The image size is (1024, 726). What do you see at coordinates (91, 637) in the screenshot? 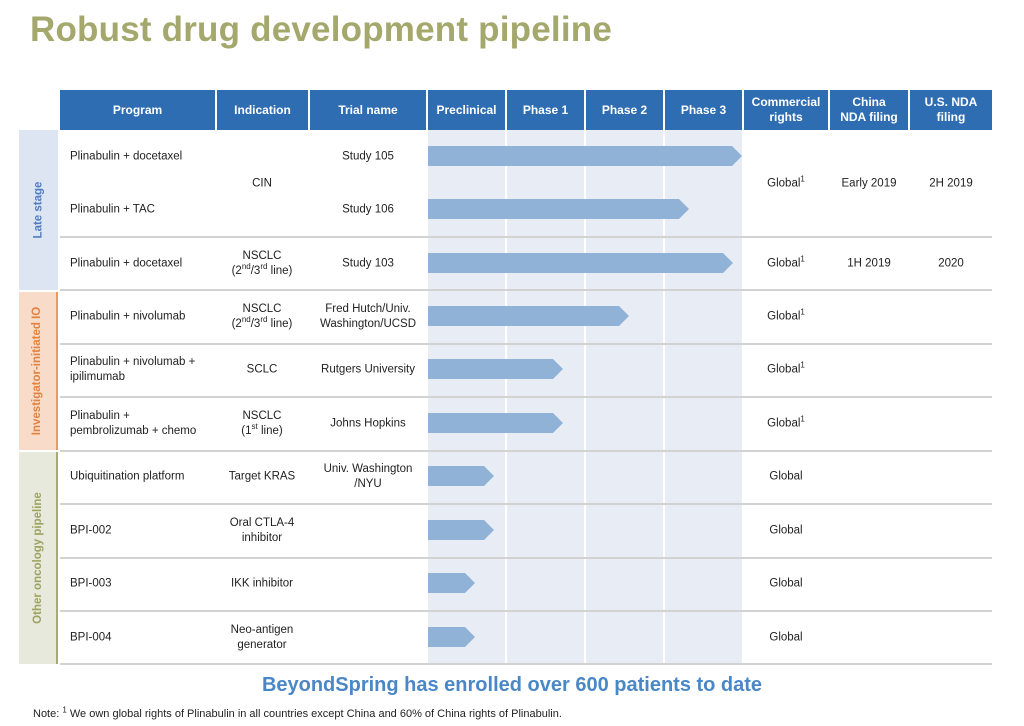
I see `program-name: BPI-004` at bounding box center [91, 637].